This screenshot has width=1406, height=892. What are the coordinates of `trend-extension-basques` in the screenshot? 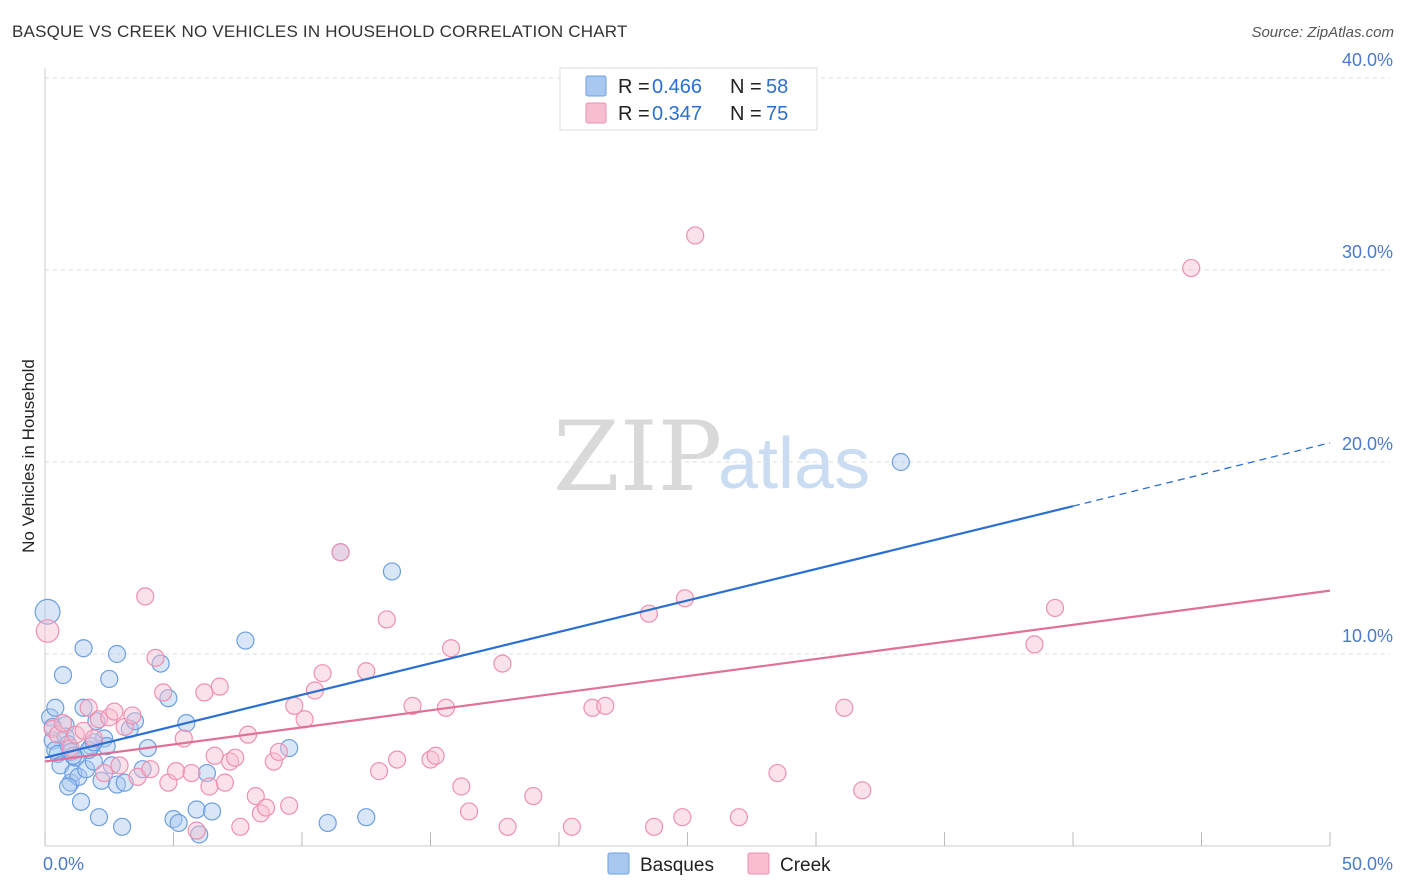 It's located at (1201, 474).